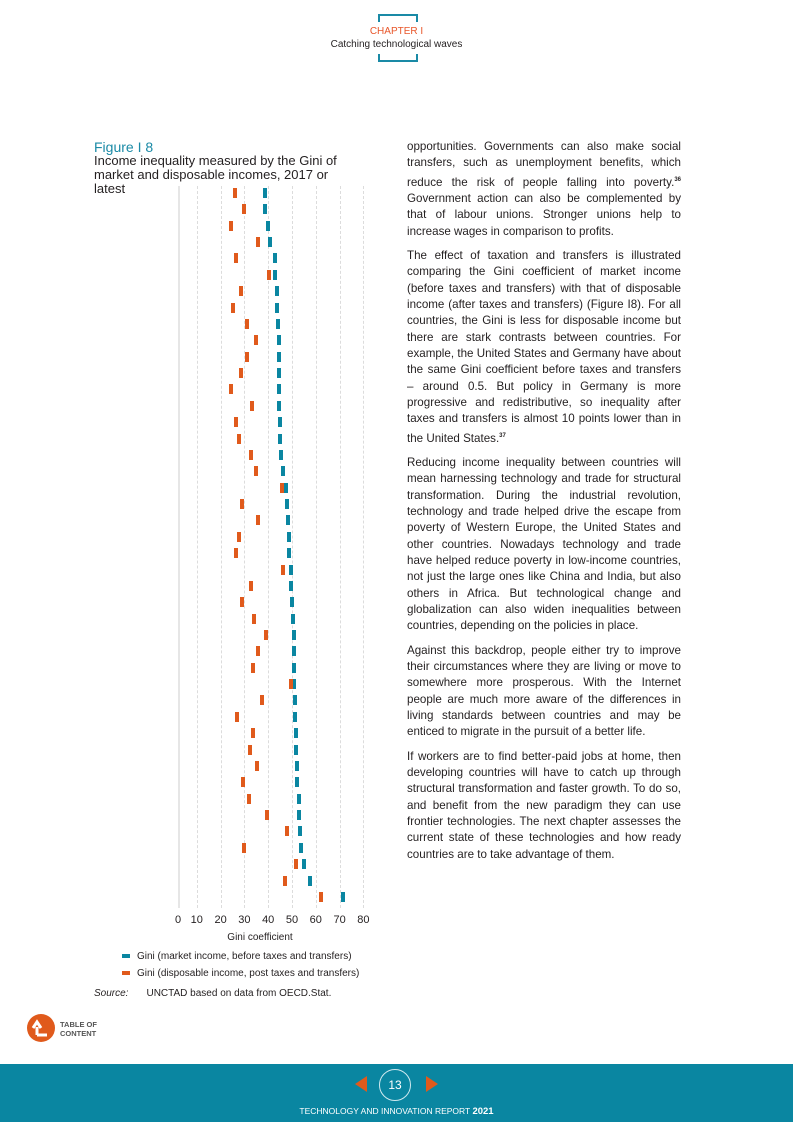 This screenshot has width=793, height=1122. Describe the element at coordinates (126, 956) in the screenshot. I see `legend-swatch-market` at that location.